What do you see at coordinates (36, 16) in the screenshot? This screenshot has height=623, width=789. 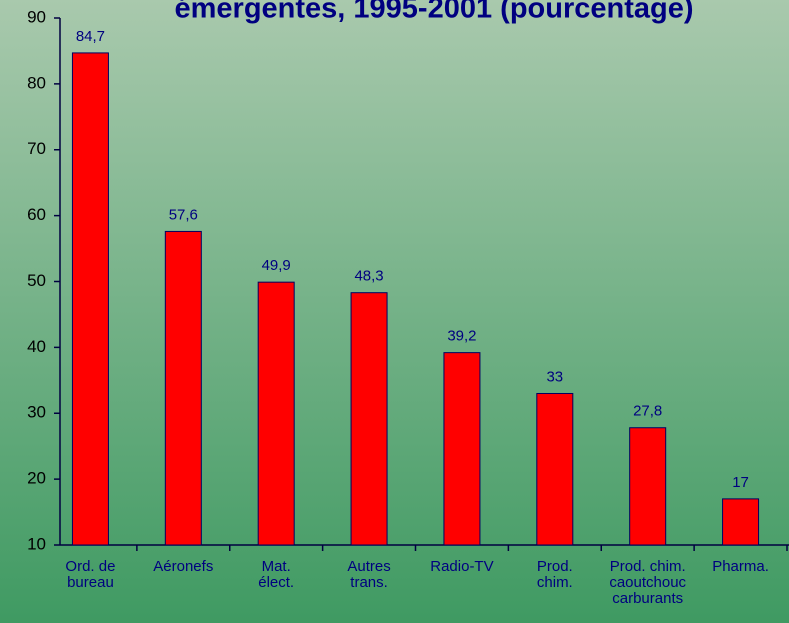 I see `y-tick-label: 90` at bounding box center [36, 16].